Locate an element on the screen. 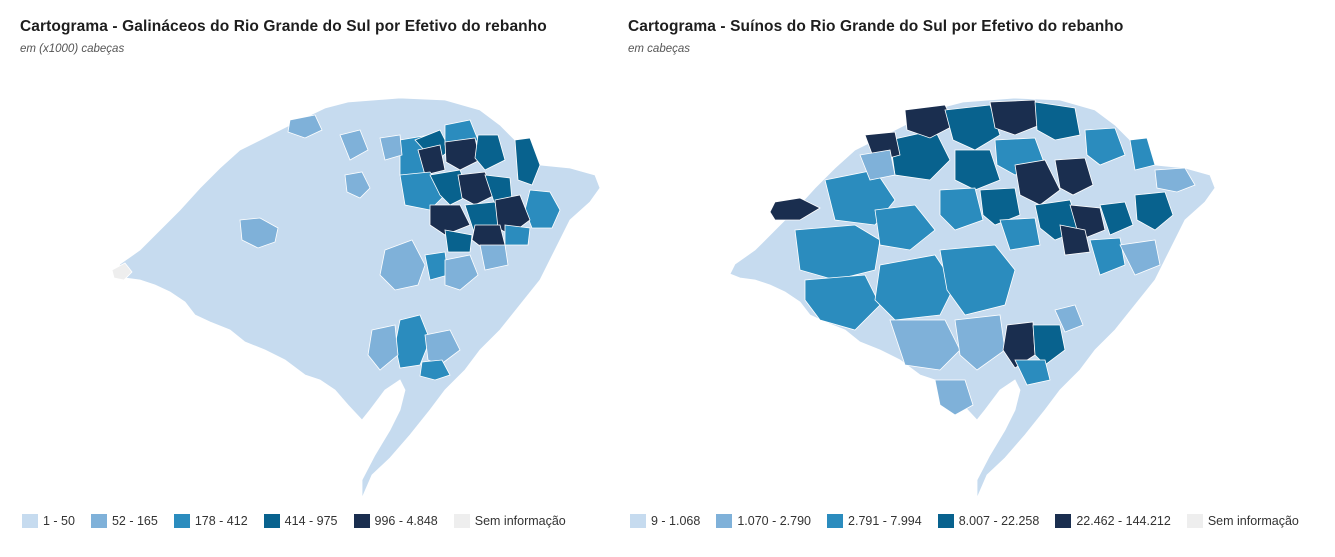  legend-item: 8.007 - 22.258 is located at coordinates (988, 521).